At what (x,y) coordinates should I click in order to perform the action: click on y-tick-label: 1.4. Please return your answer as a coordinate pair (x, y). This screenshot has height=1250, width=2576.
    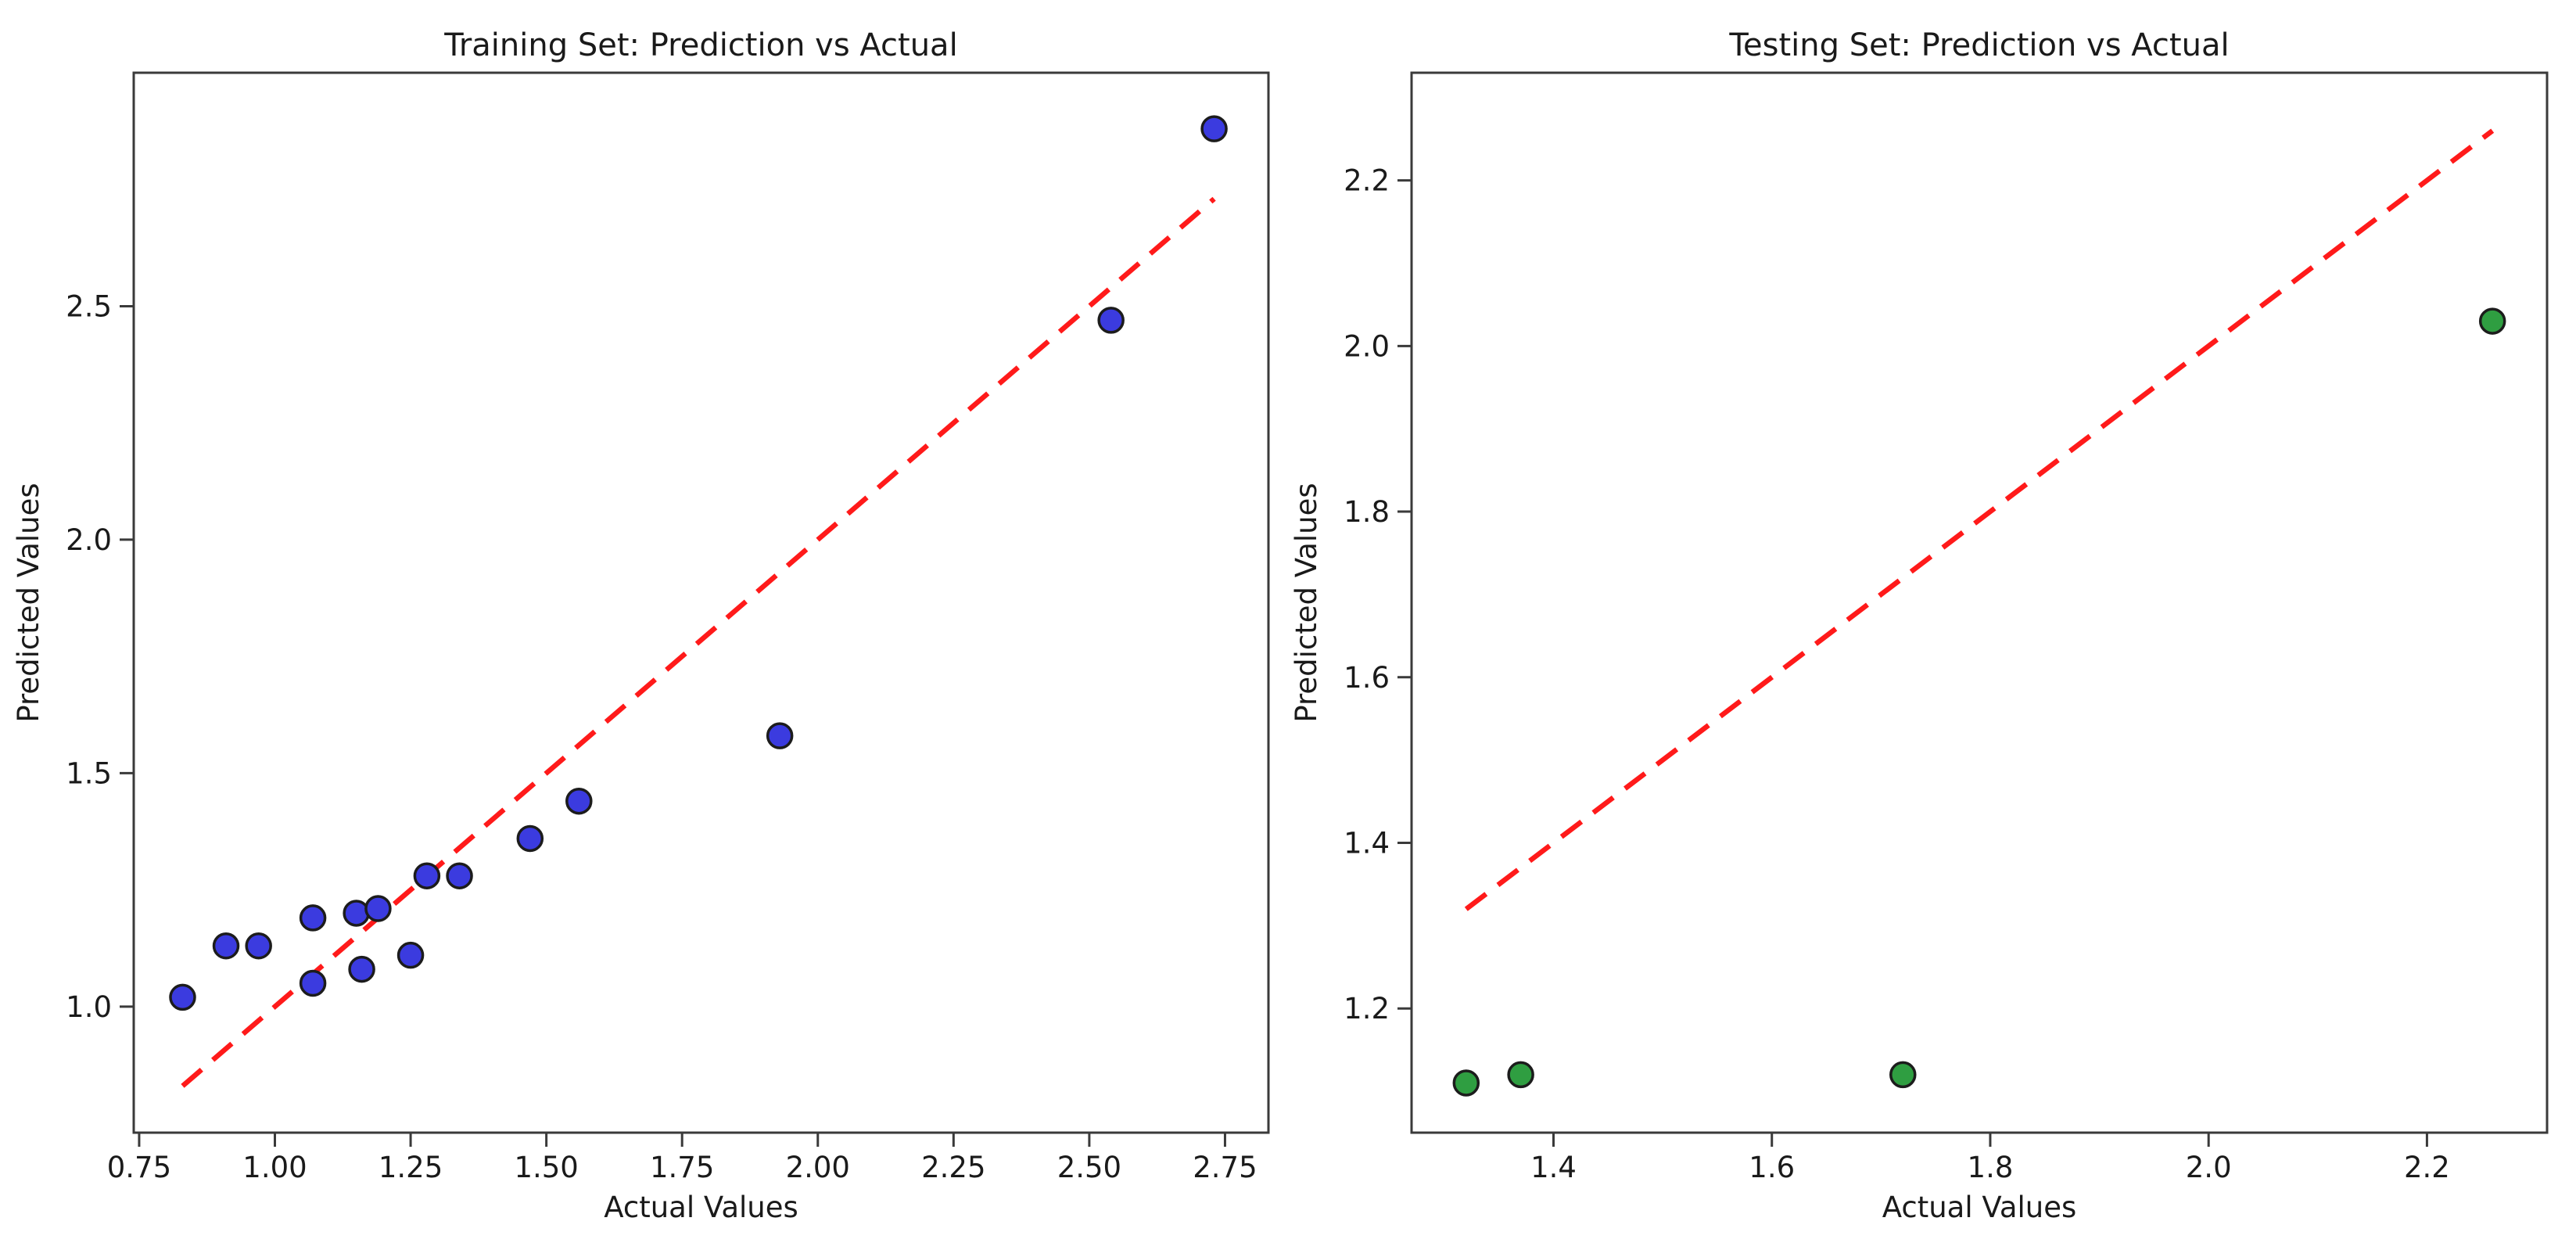
    Looking at the image, I should click on (1367, 843).